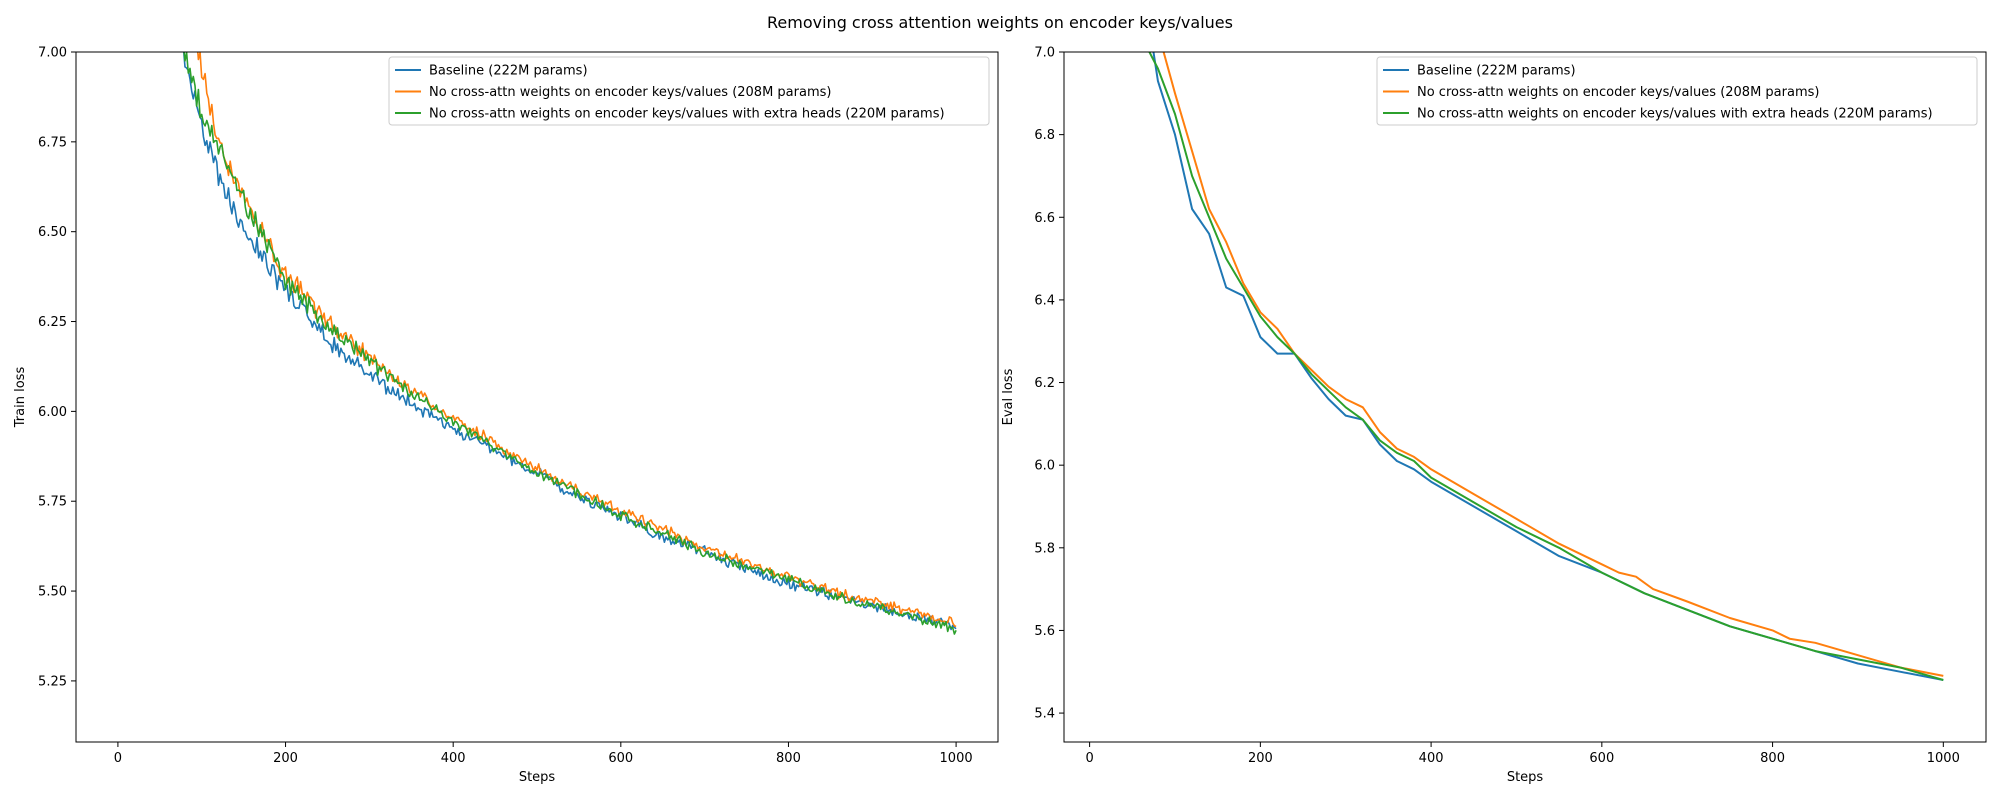 The height and width of the screenshot is (800, 2000). I want to click on y-tick-label: 6.25, so click(52, 322).